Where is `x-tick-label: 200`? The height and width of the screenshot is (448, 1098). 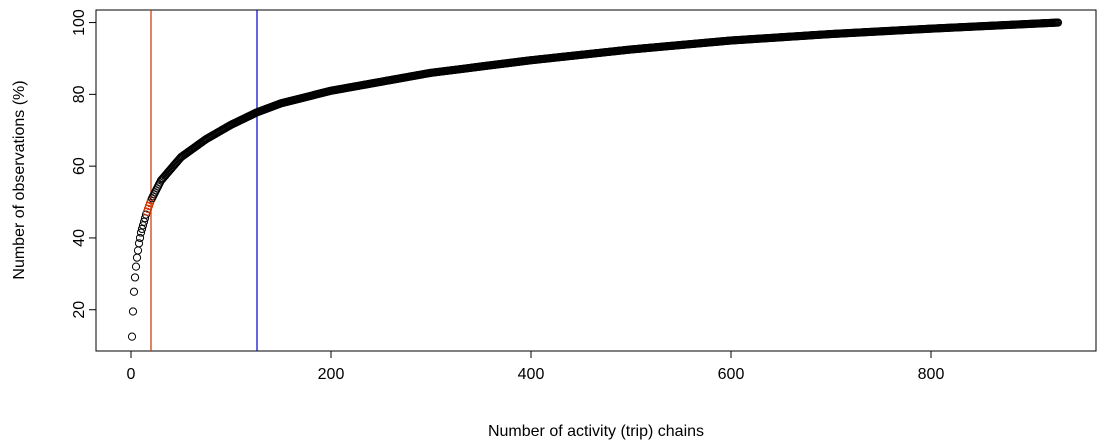 x-tick-label: 200 is located at coordinates (331, 374).